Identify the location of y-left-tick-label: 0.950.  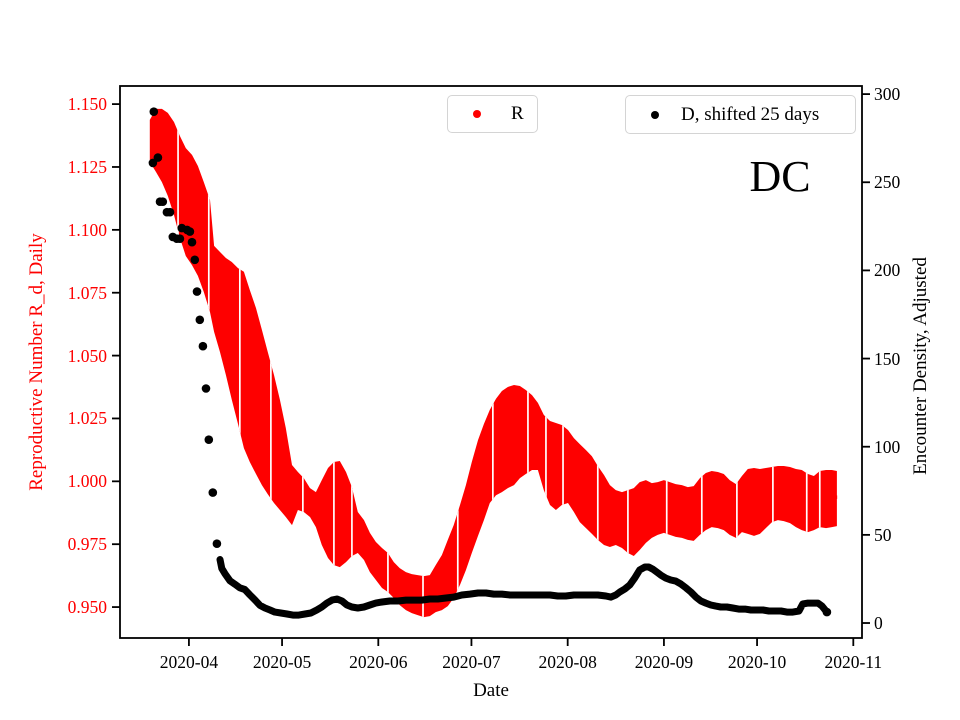
(87, 607).